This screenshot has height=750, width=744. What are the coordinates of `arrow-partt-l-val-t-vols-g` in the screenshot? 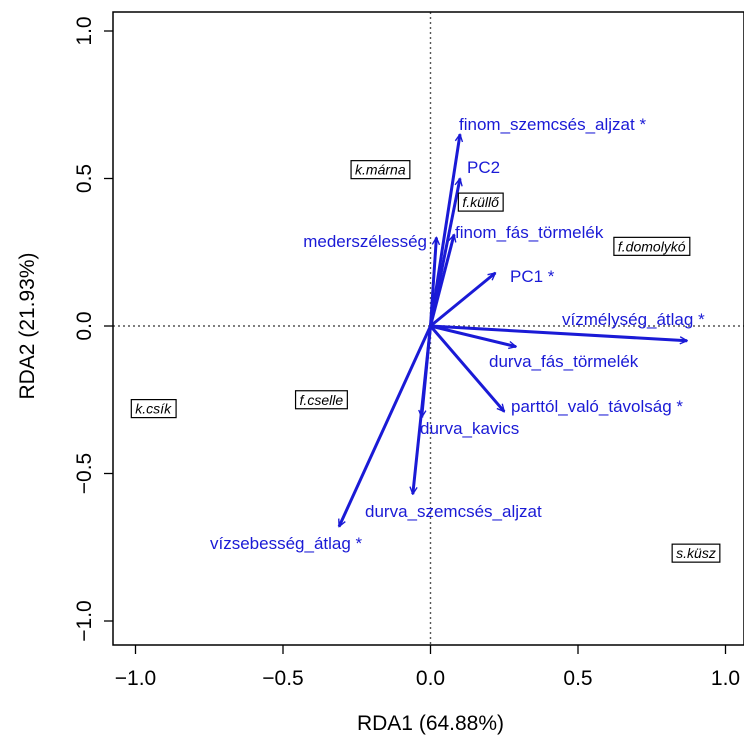 It's located at (467, 368).